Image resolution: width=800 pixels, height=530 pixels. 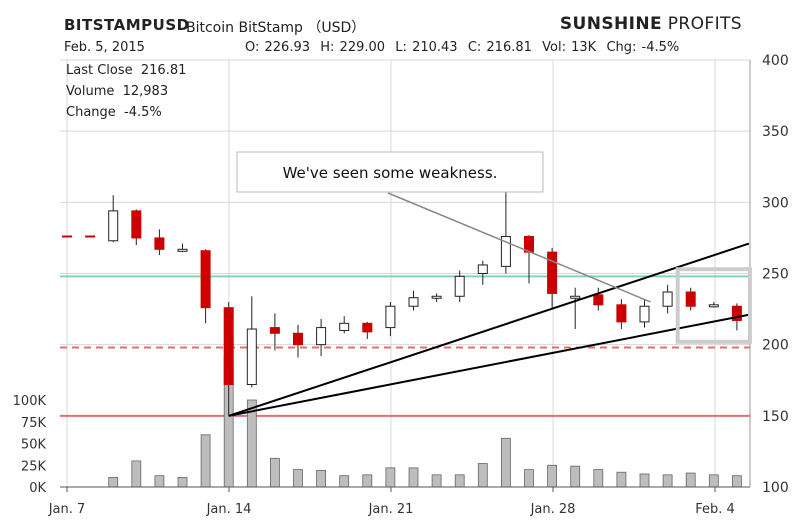 What do you see at coordinates (704, 24) in the screenshot?
I see `brand-rest: PROFITS` at bounding box center [704, 24].